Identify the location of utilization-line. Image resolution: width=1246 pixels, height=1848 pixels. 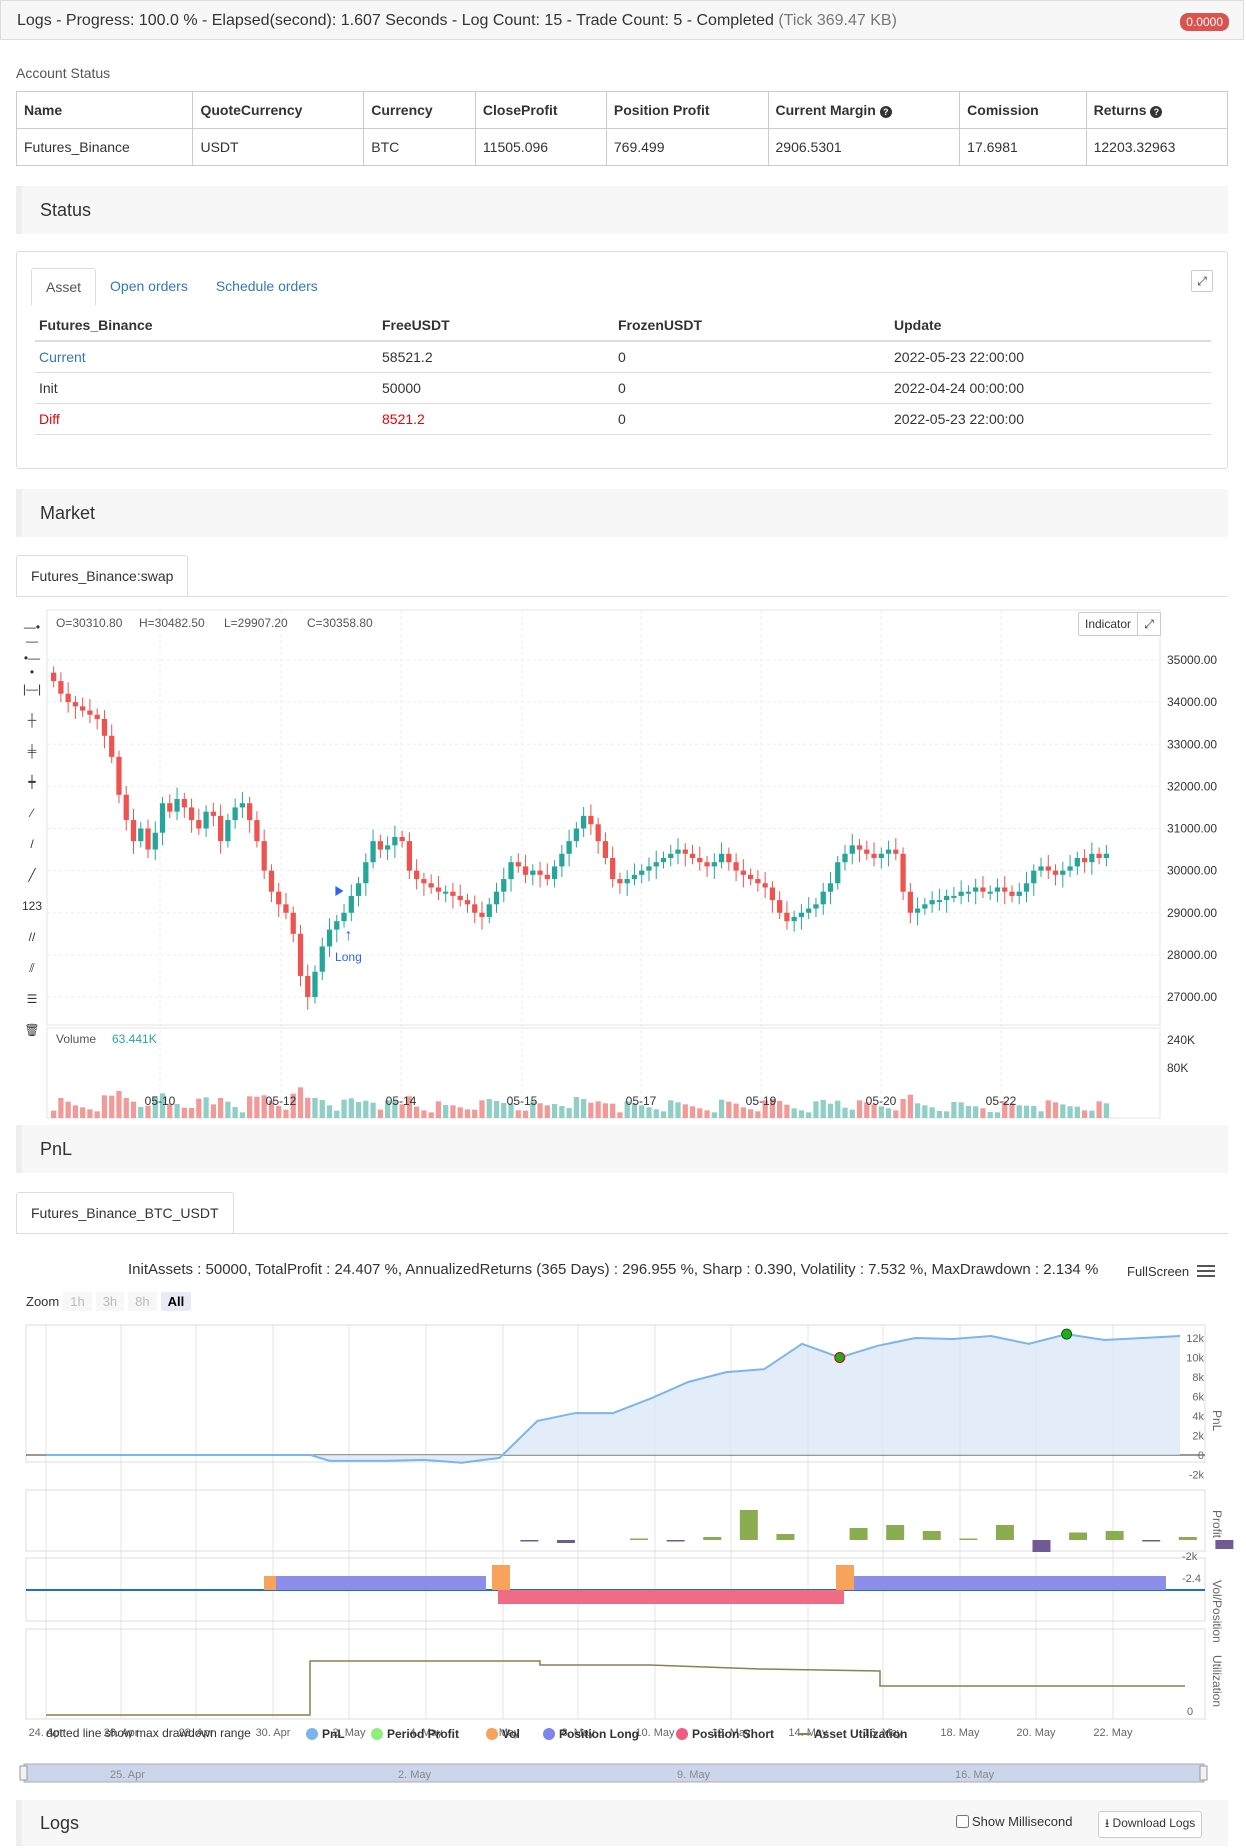
(615, 1688).